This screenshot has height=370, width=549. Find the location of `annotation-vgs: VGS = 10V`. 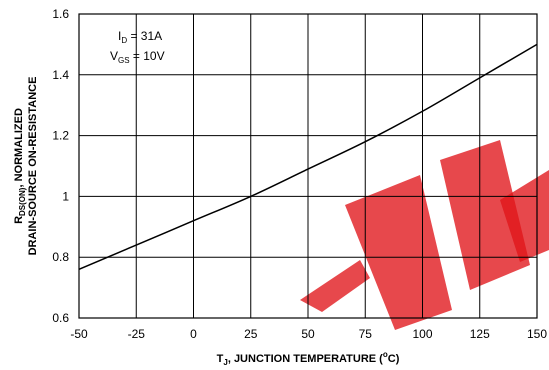

annotation-vgs: VGS = 10V is located at coordinates (137, 57).